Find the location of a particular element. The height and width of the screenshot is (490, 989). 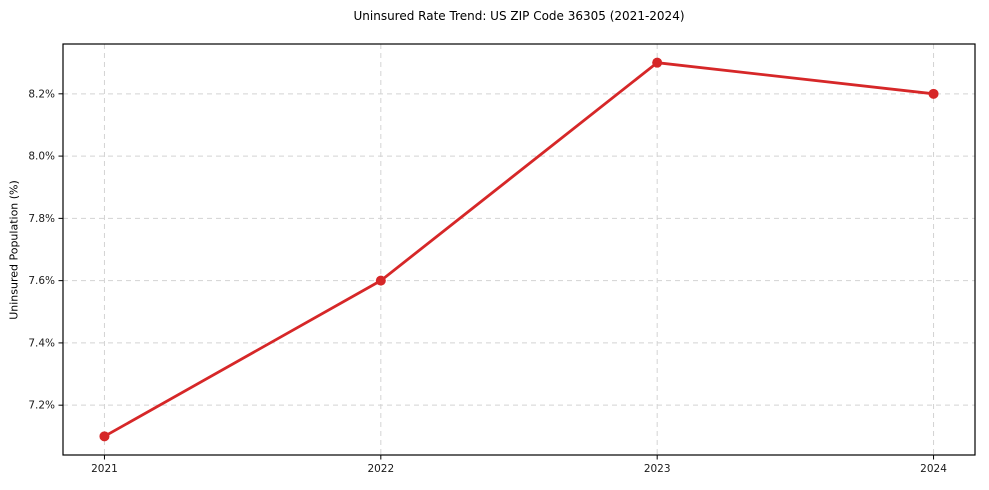

y-tick-label: 8.0% is located at coordinates (41, 157).